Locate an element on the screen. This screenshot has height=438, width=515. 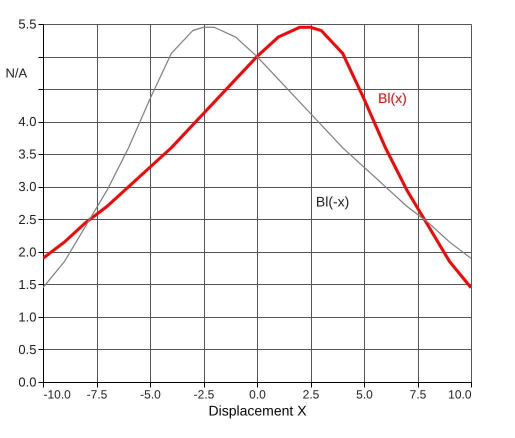
x-tick-label: -10.0 is located at coordinates (58, 395).